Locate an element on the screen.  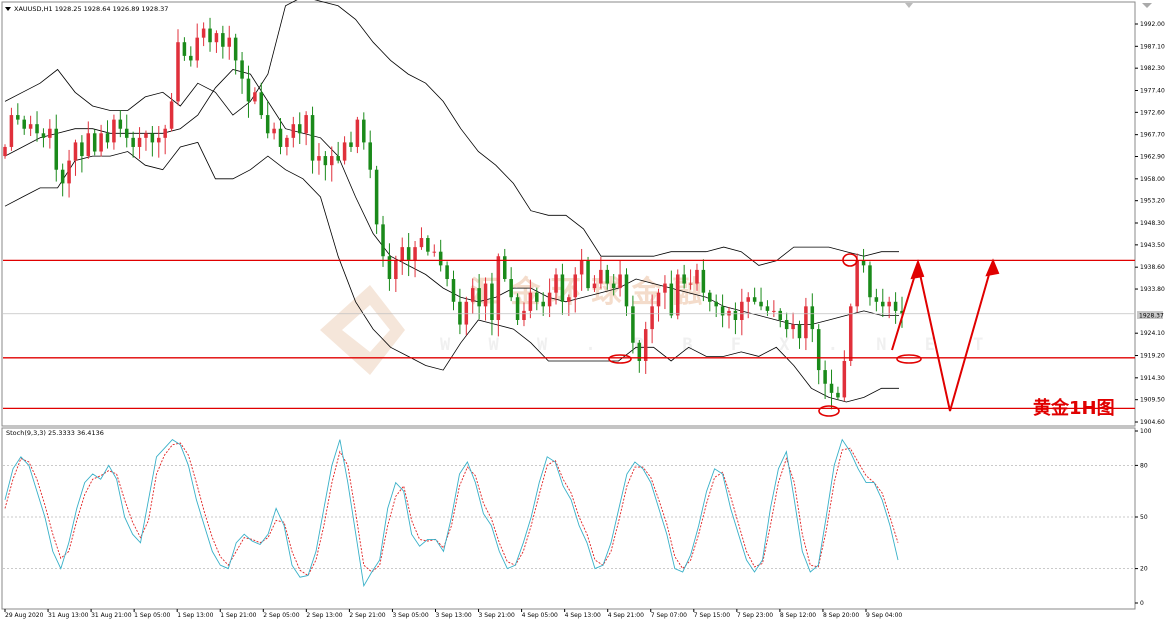
time-tick-label: 4 Sep 13:00 is located at coordinates (583, 615).